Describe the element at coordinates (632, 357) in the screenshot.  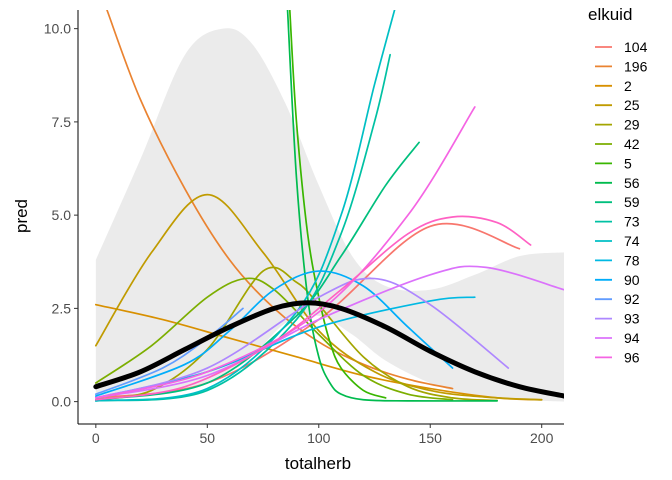
I see `legend-label-96: 96` at that location.